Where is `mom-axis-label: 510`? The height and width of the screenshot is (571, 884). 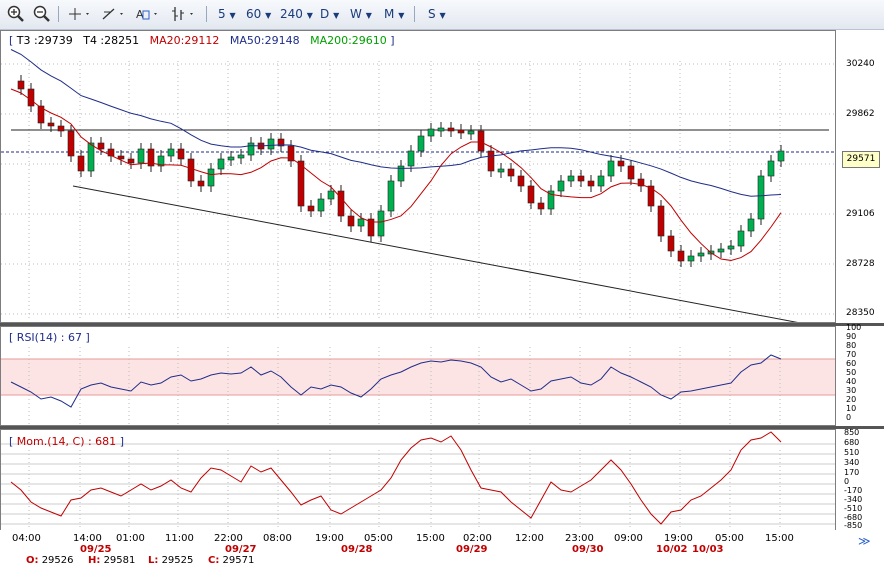 mom-axis-label: 510 is located at coordinates (852, 452).